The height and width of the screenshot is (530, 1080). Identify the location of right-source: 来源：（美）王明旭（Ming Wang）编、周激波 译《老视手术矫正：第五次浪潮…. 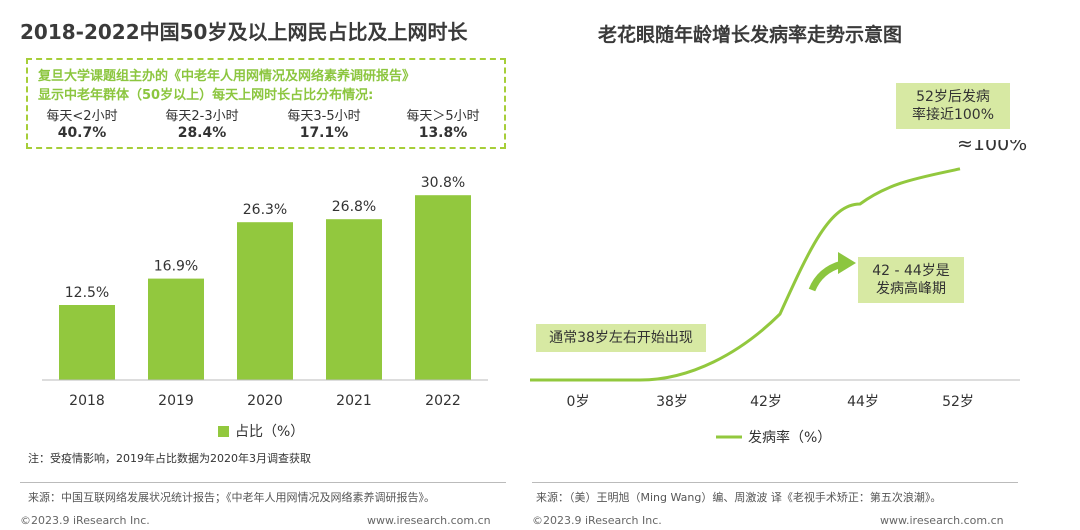
(739, 497).